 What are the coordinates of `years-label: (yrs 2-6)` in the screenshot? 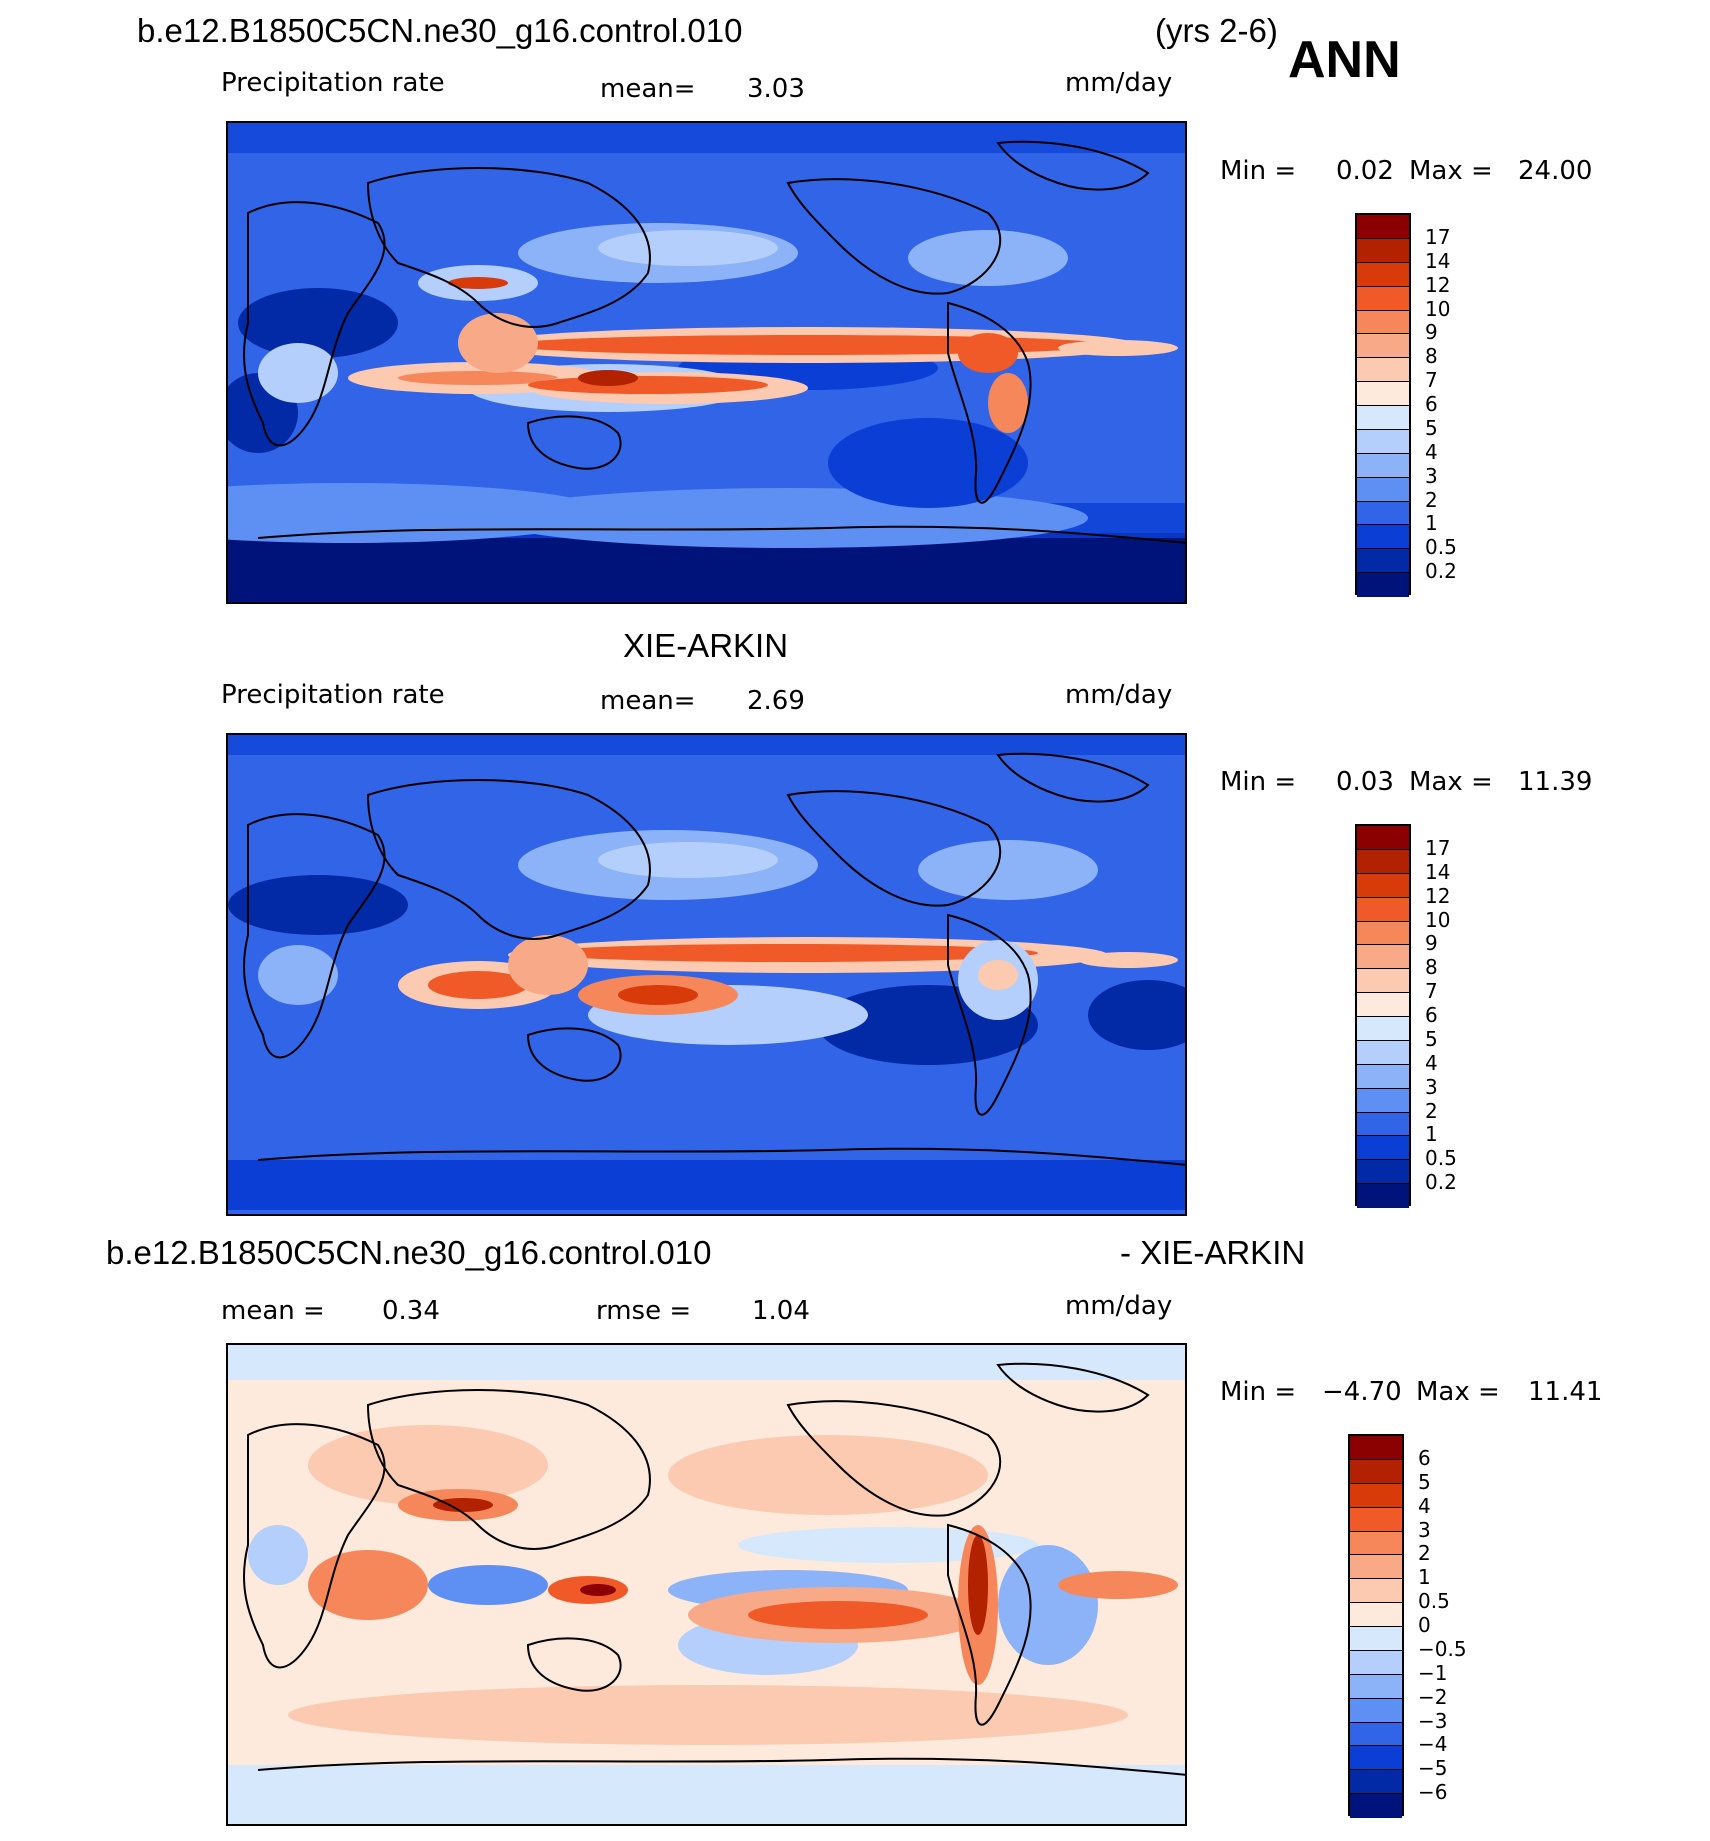 It's located at (1216, 30).